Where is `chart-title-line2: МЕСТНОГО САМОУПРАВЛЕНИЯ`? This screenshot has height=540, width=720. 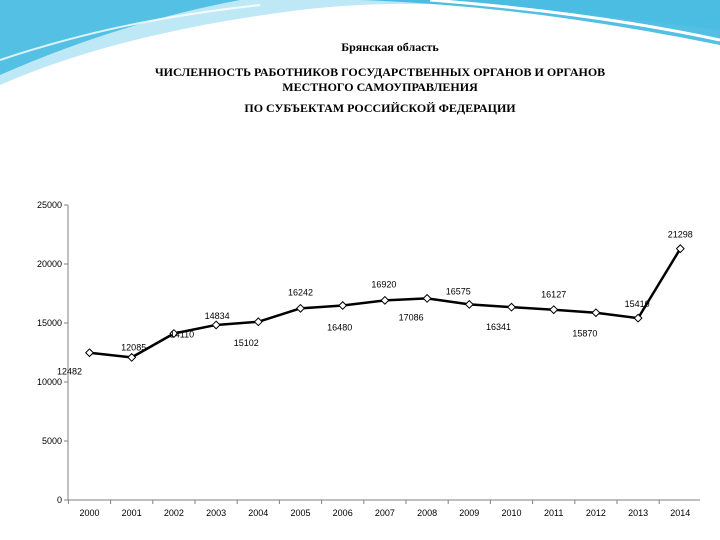
chart-title-line2: МЕСТНОГО САМОУПРАВЛЕНИЯ is located at coordinates (380, 87).